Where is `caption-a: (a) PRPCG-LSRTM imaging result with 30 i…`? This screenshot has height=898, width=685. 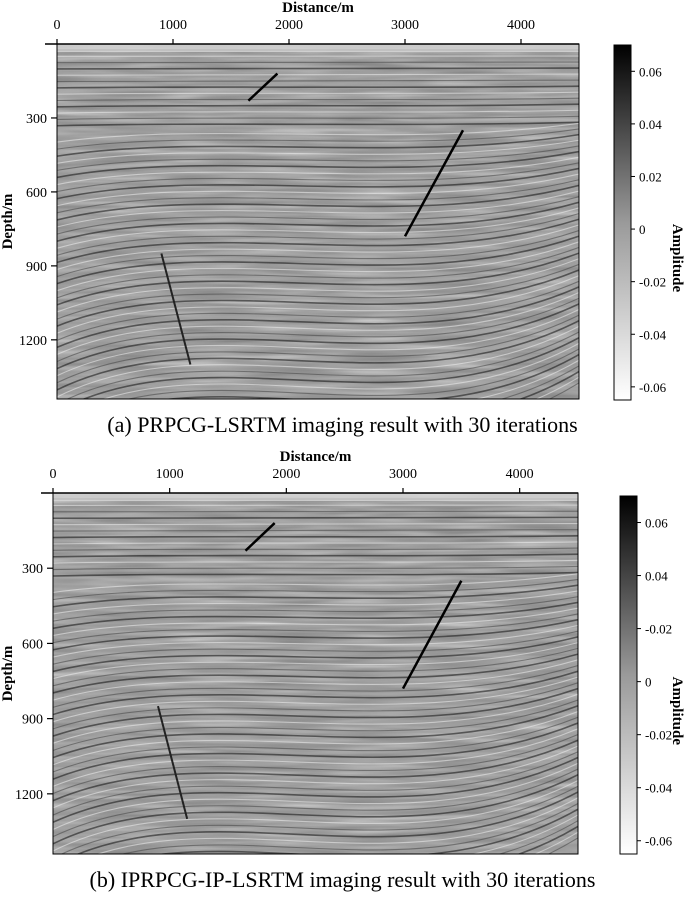 caption-a: (a) PRPCG-LSRTM imaging result with 30 i… is located at coordinates (342, 424).